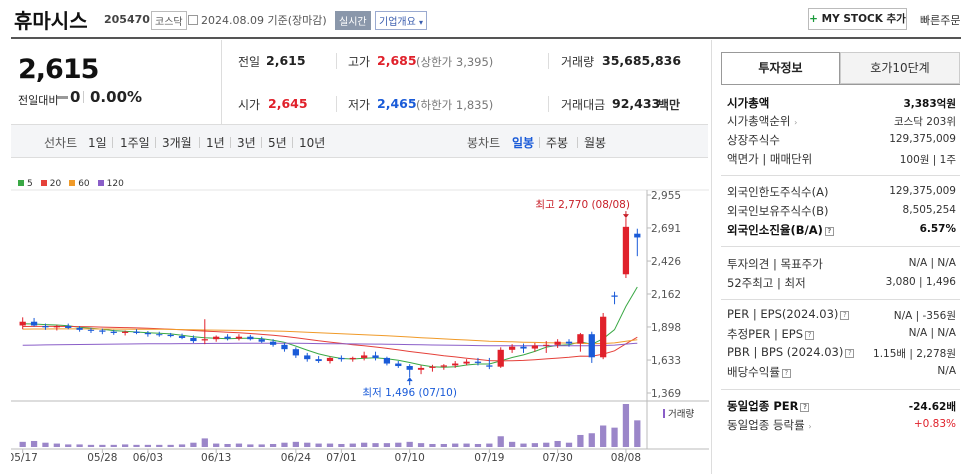 The height and width of the screenshot is (474, 975). Describe the element at coordinates (193, 20) in the screenshot. I see `calendar-icon` at that location.